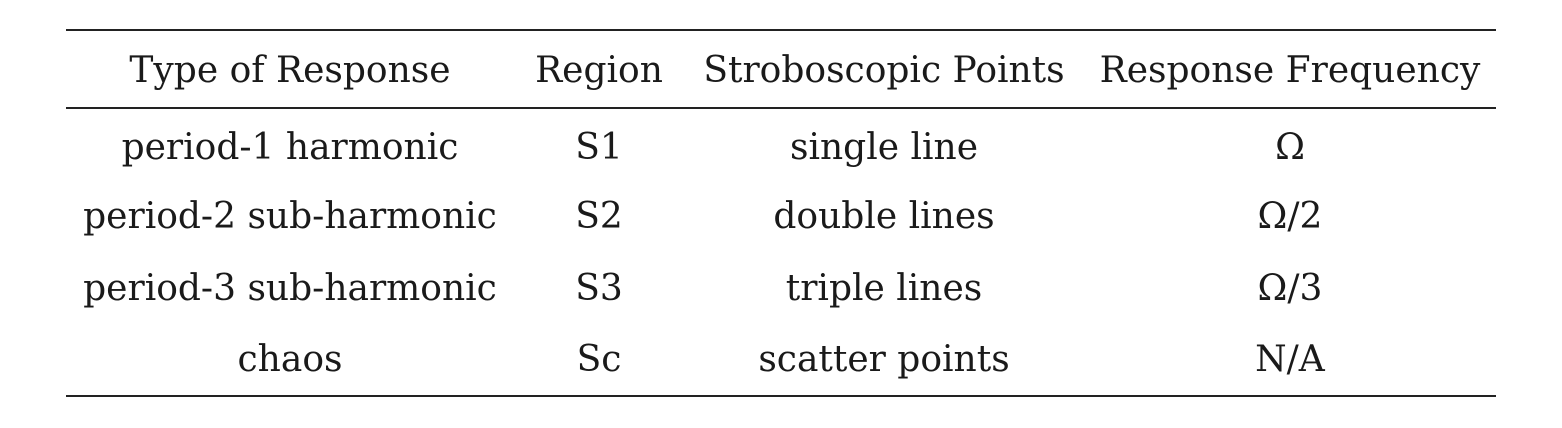  Describe the element at coordinates (884, 147) in the screenshot. I see `cell-stroboscopic: single line` at that location.